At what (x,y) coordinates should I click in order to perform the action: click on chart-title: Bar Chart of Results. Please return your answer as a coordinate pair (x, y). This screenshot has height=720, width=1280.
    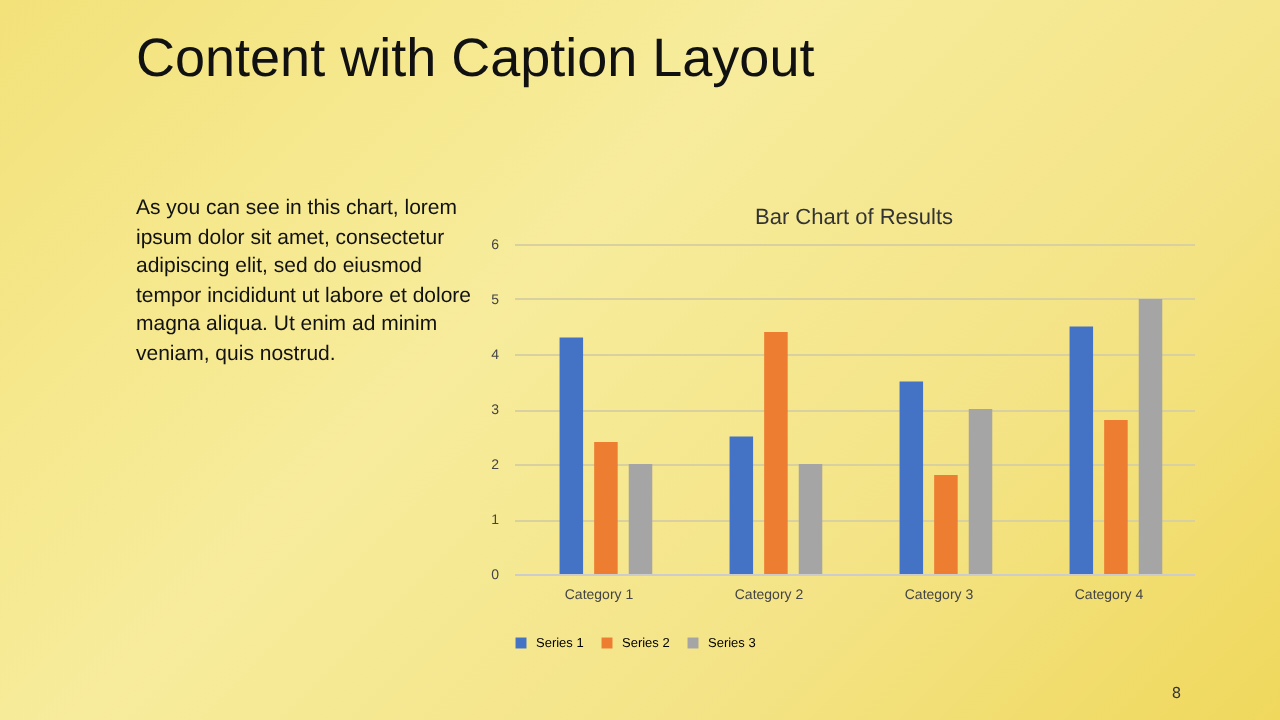
    Looking at the image, I should click on (854, 218).